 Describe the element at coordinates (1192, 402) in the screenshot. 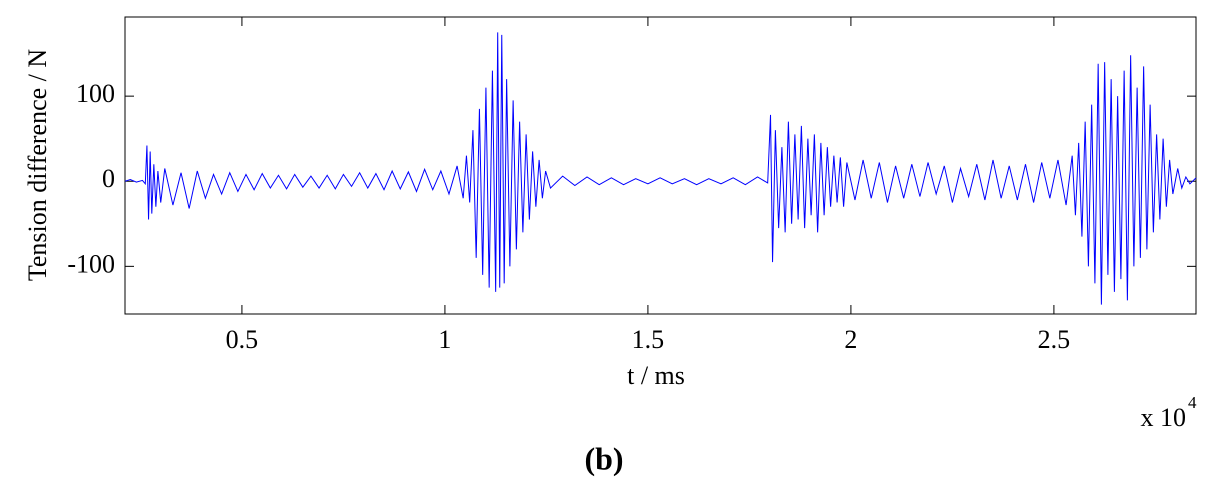

I see `x-multiplier-exponent: 4` at that location.